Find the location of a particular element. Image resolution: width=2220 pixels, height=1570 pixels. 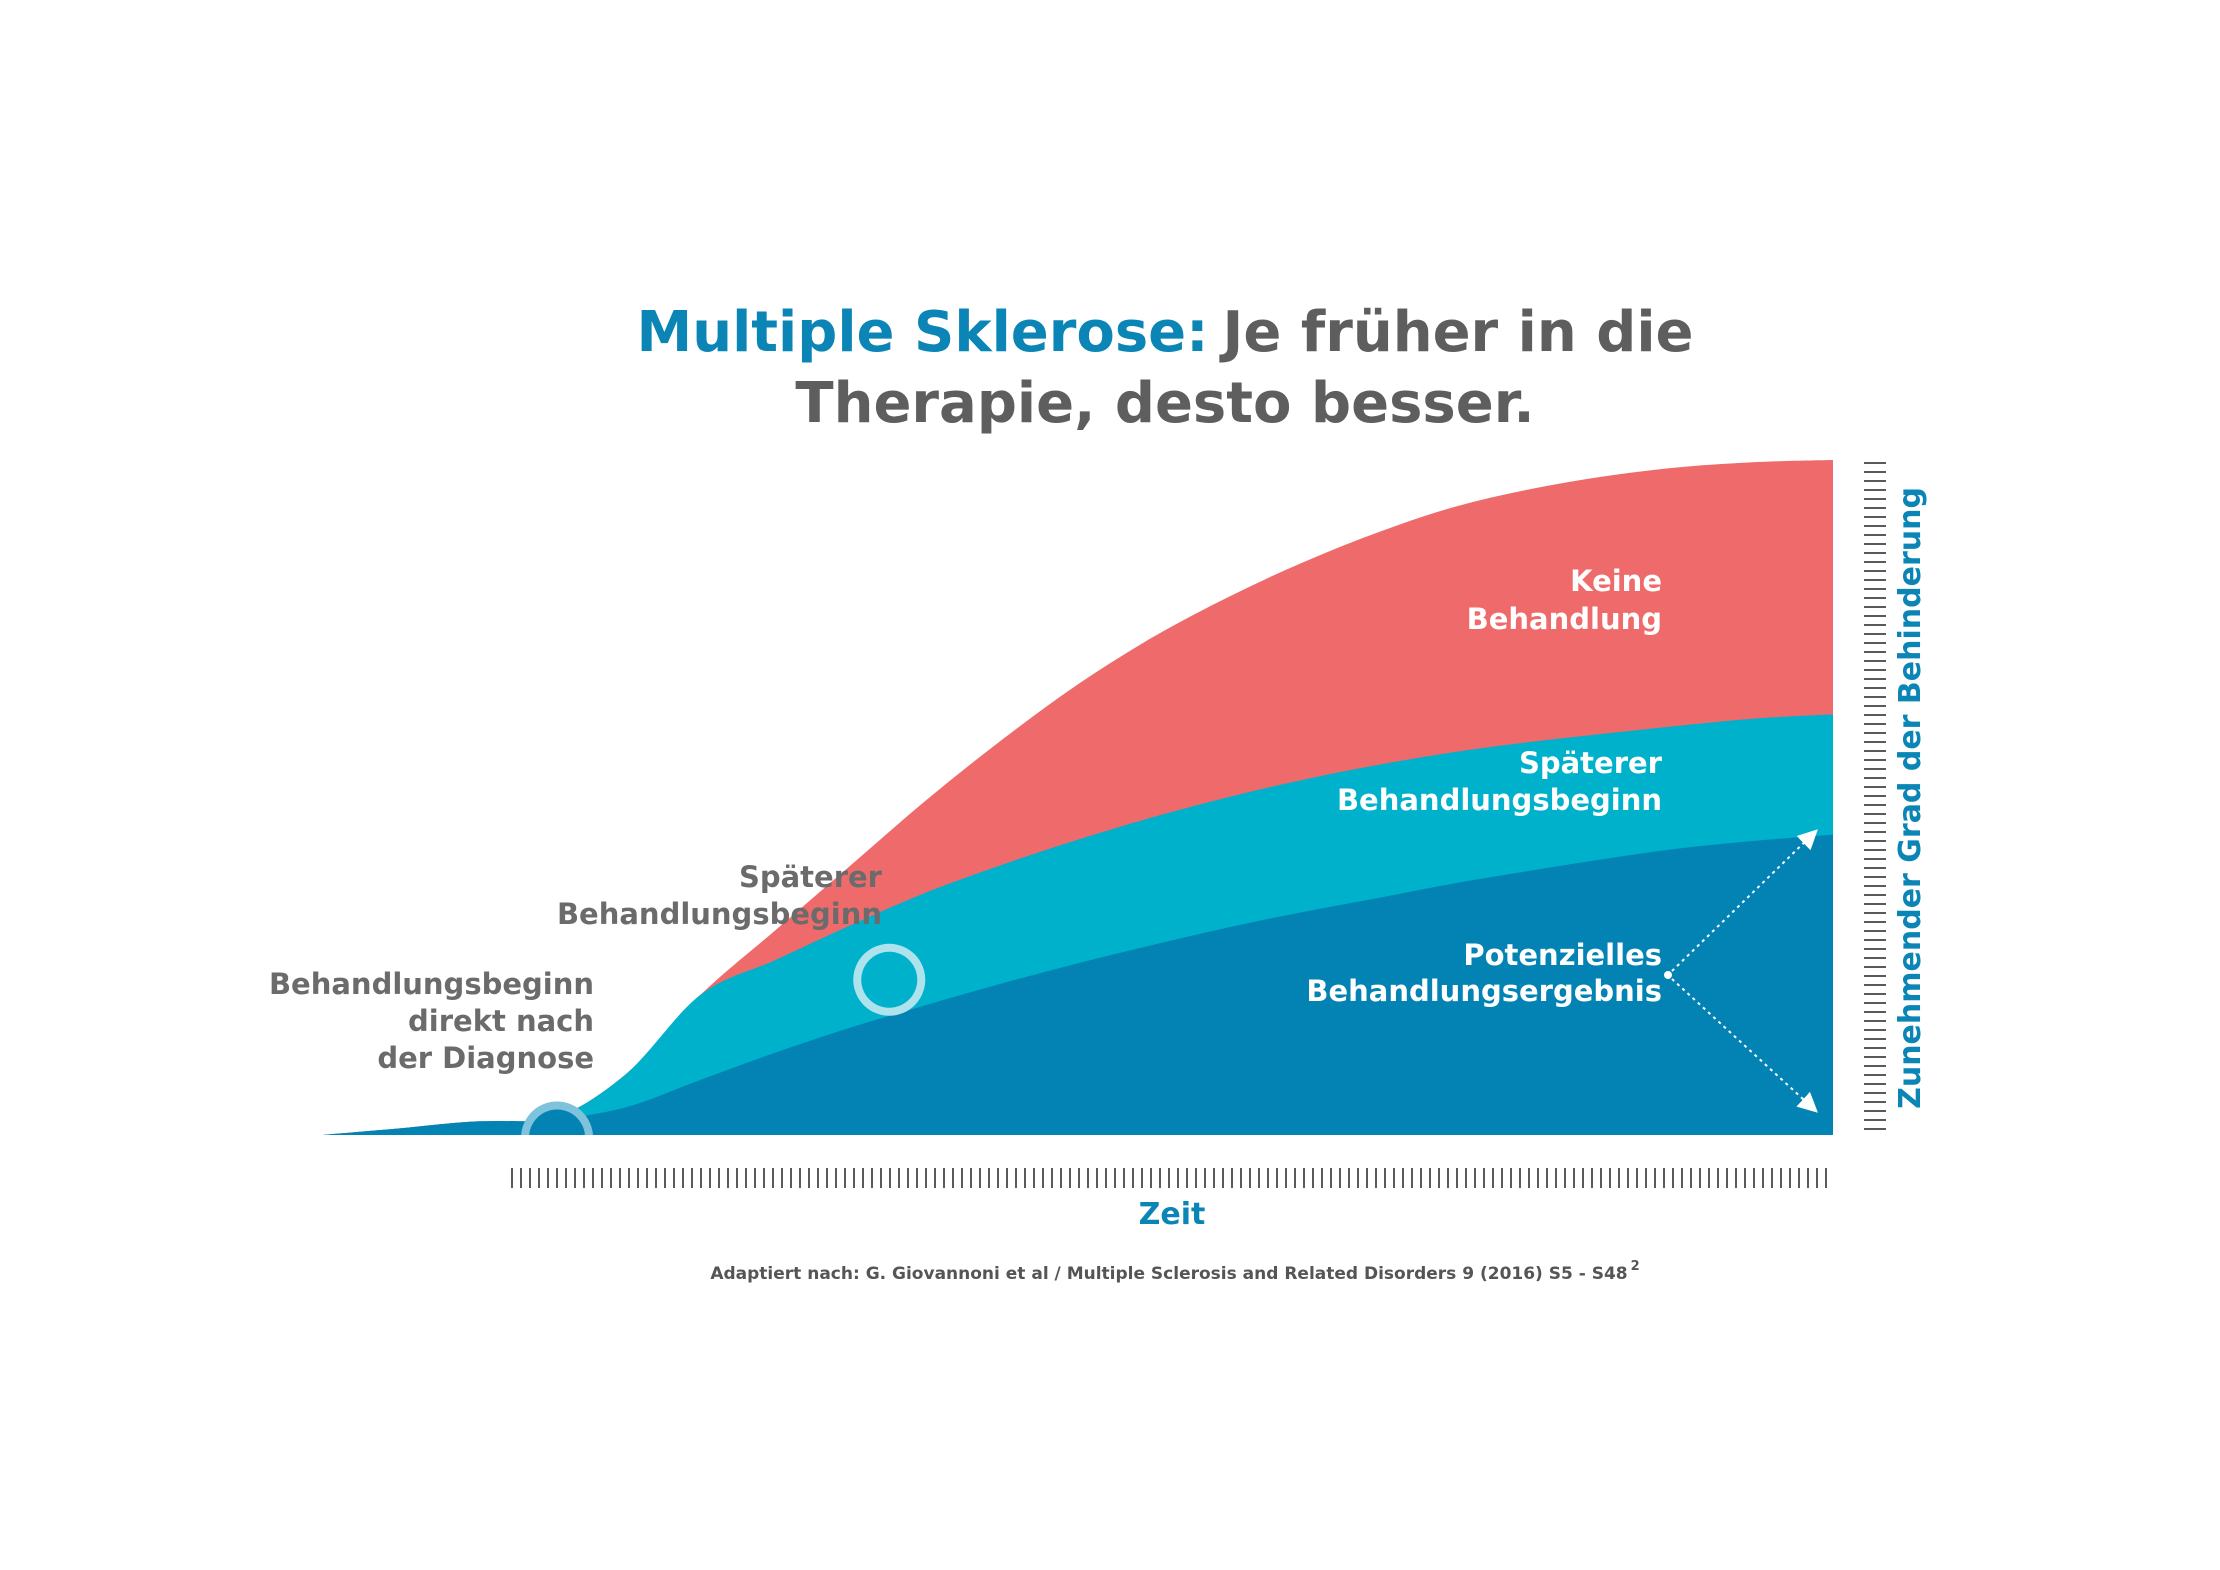

chart-title-line-1: Multiple Sklerose: Je früher in die is located at coordinates (1164, 332).